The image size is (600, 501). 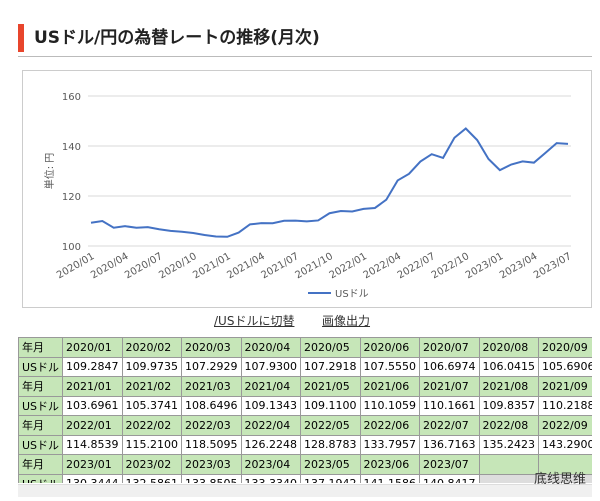 What do you see at coordinates (211, 464) in the screenshot?
I see `table-cell: 2023/03` at bounding box center [211, 464].